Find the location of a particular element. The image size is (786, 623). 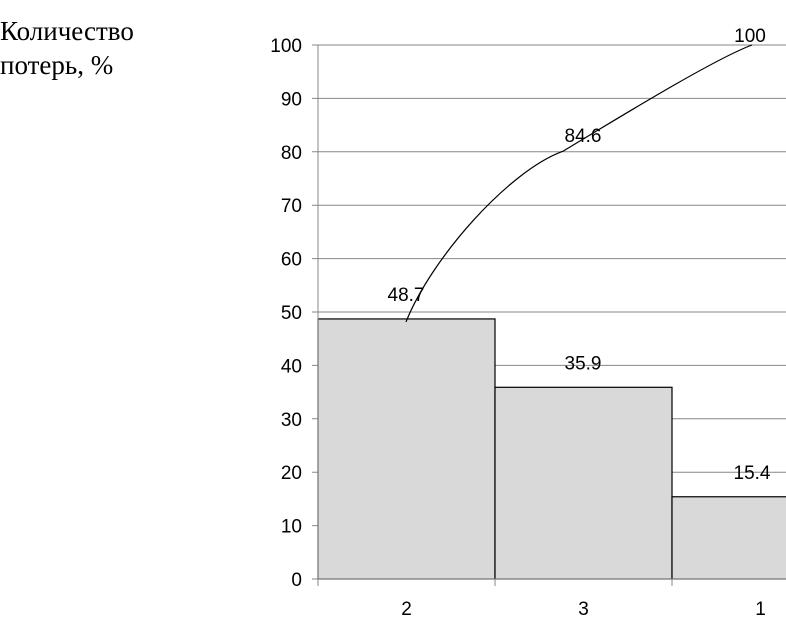

y-tick-labels: 0 10 20 30 40 50 60 70 80 90 100 is located at coordinates (286, 313).